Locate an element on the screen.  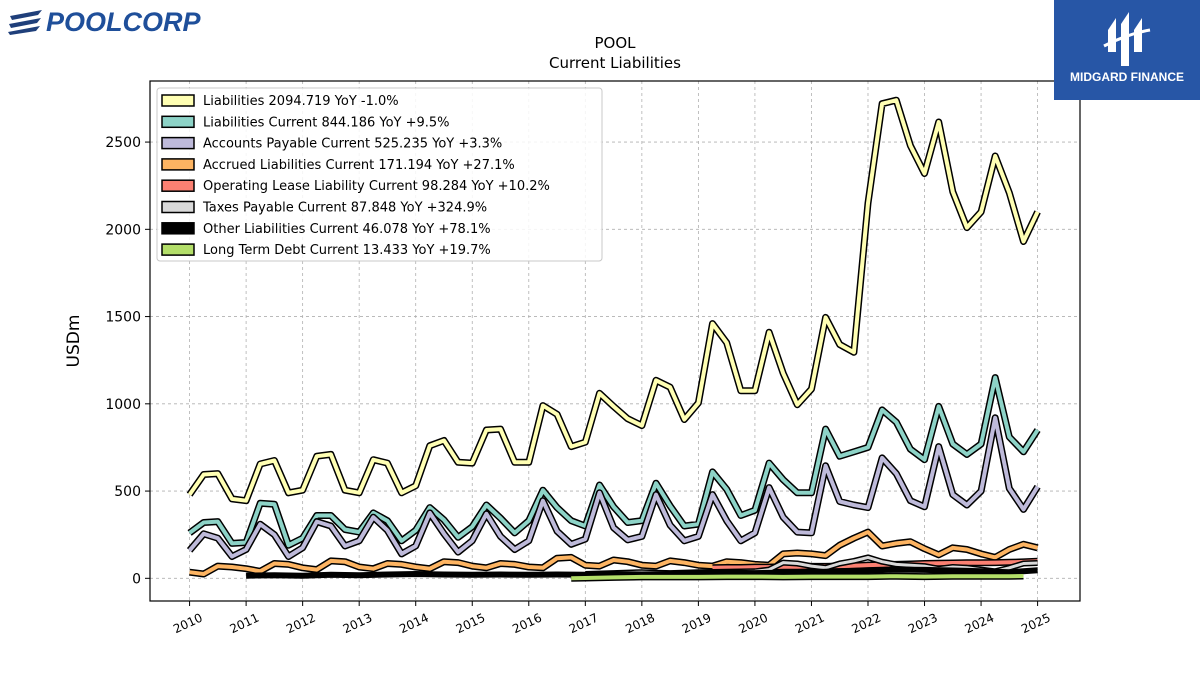
legend-entry: Taxes Payable Current 87.848 YoY +324.9% is located at coordinates (344, 208).